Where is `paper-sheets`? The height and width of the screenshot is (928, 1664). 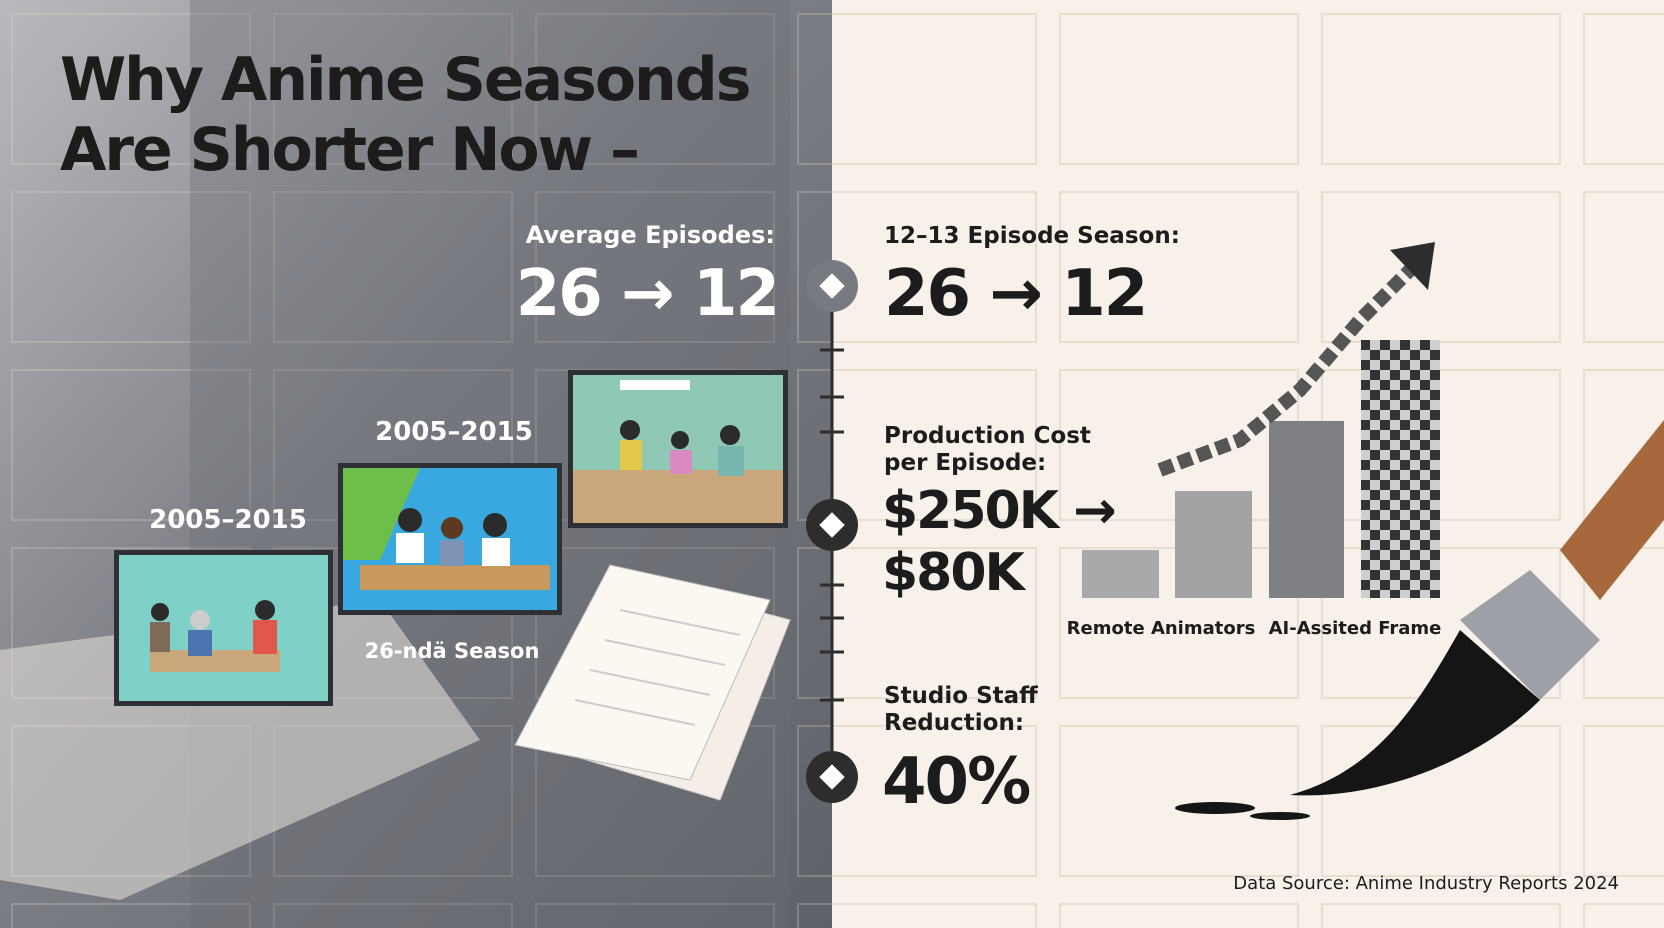 paper-sheets is located at coordinates (652, 682).